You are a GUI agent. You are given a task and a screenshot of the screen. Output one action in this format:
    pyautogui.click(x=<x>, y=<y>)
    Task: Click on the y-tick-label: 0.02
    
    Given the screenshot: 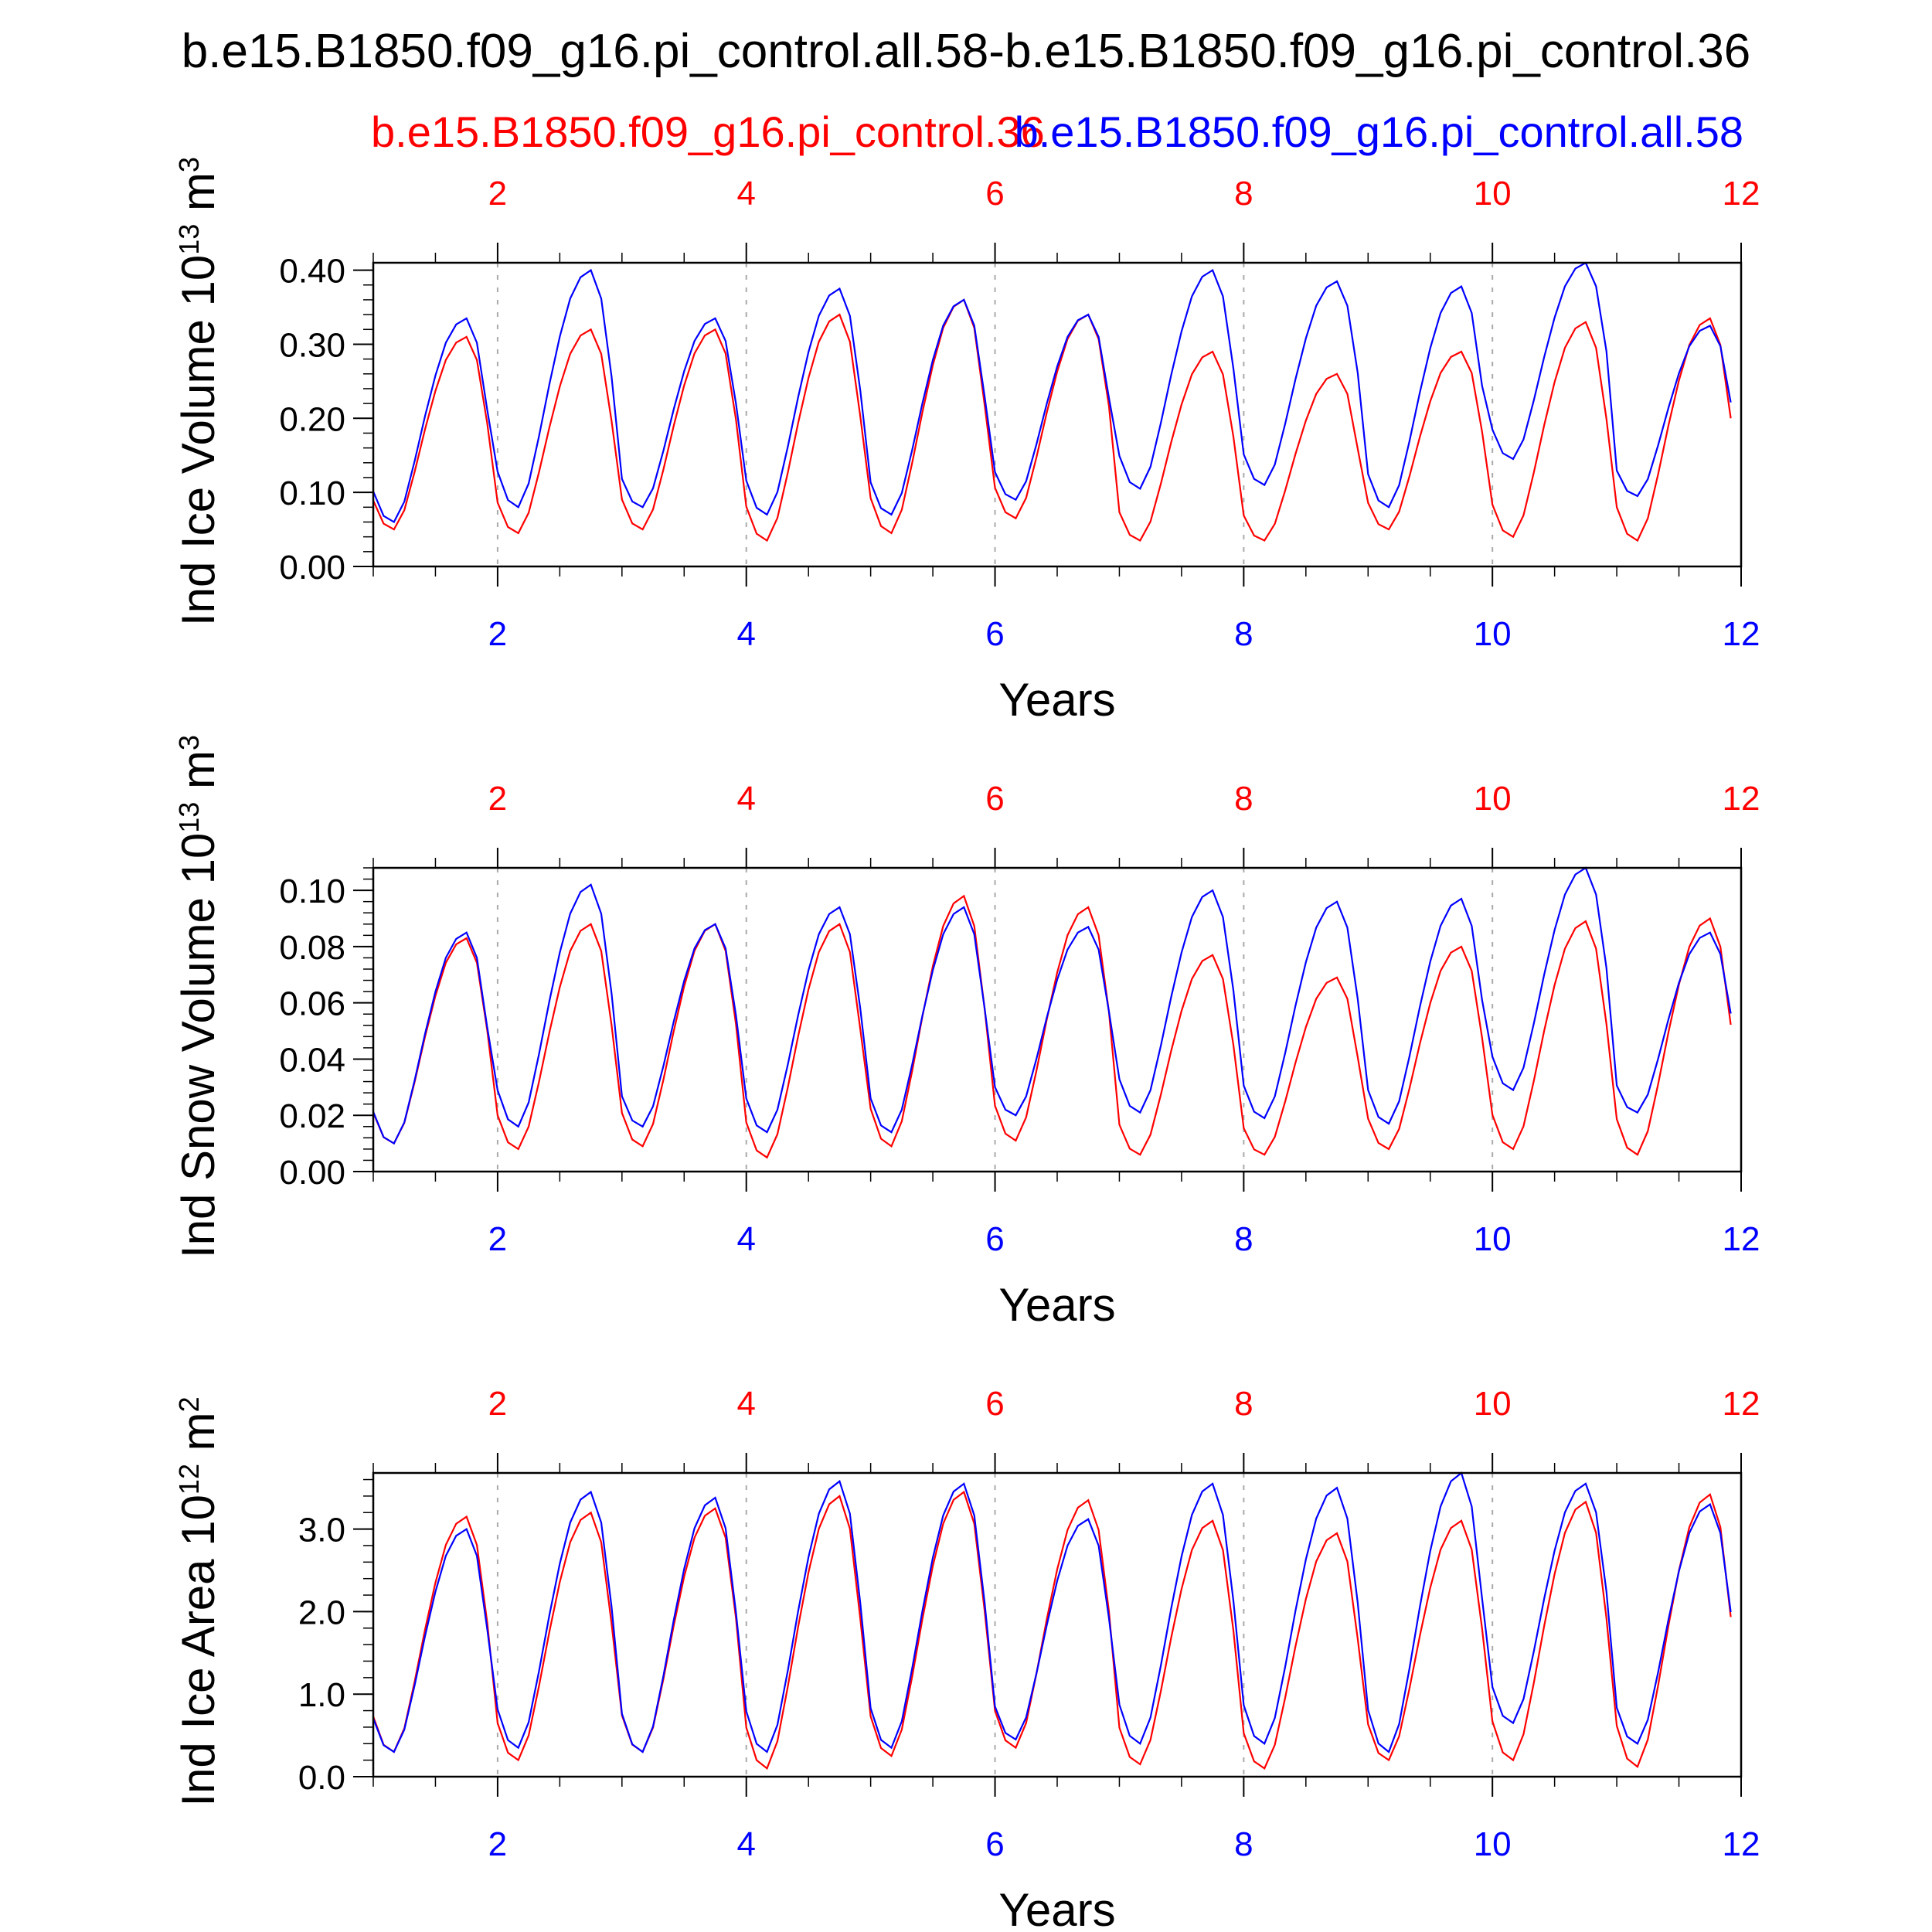 What is the action you would take?
    pyautogui.click(x=312, y=1116)
    